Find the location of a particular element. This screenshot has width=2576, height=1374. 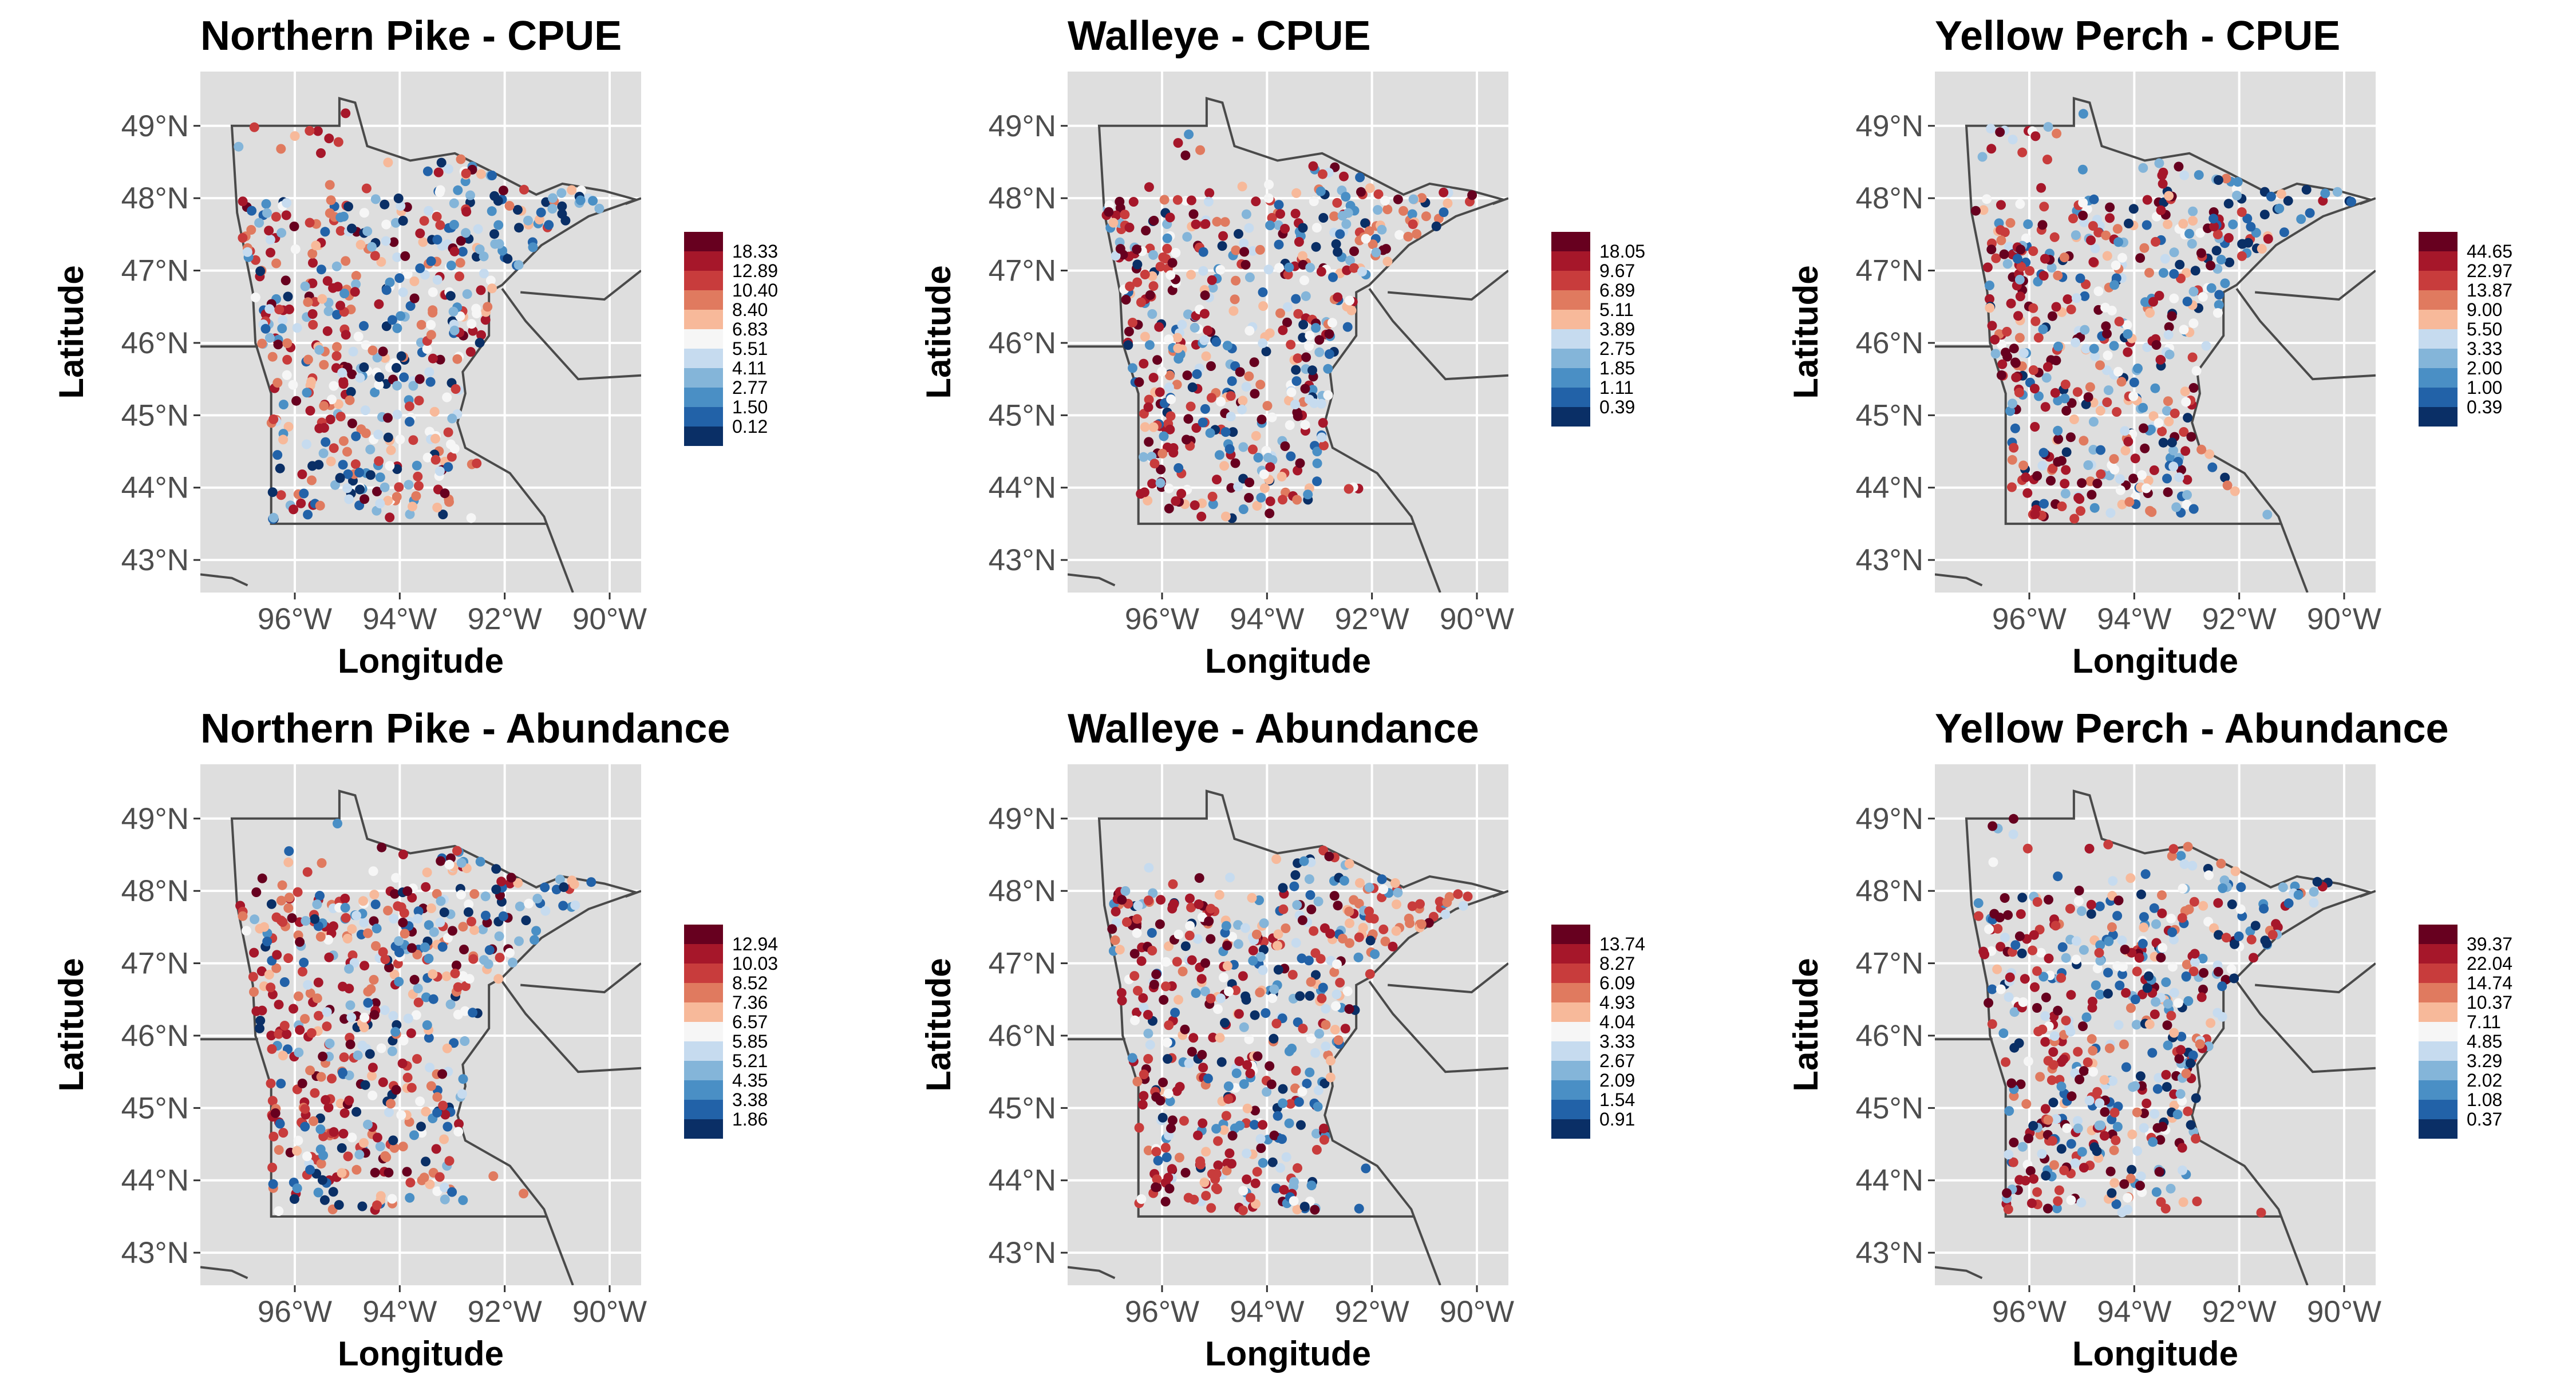

neighbor-border is located at coordinates (633, 894).